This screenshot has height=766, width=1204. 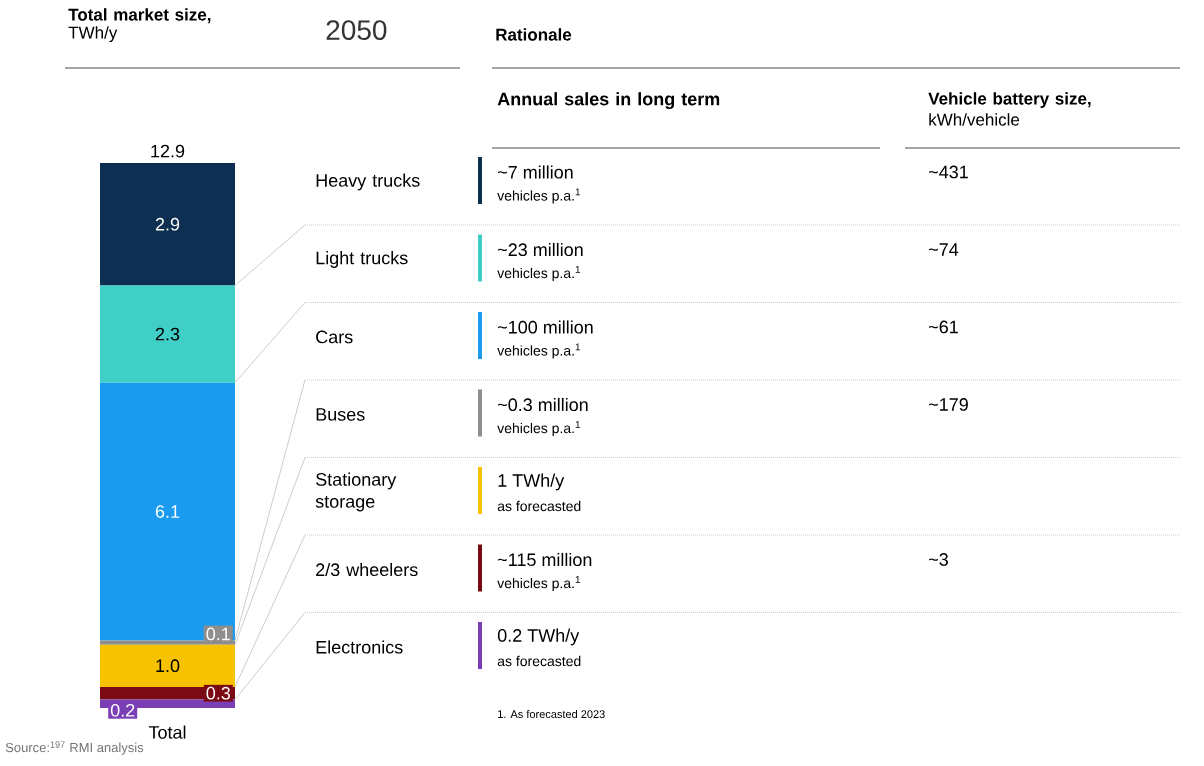 I want to click on text: 1 TWh/y, so click(x=531, y=482).